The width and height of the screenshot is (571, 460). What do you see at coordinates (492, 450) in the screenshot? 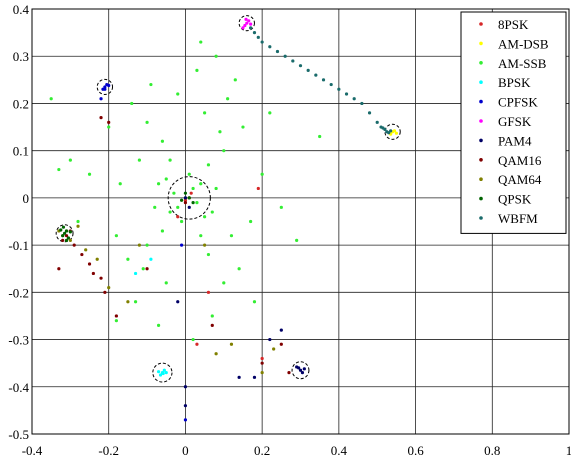
I see `x-tick-label: 0.8` at bounding box center [492, 450].